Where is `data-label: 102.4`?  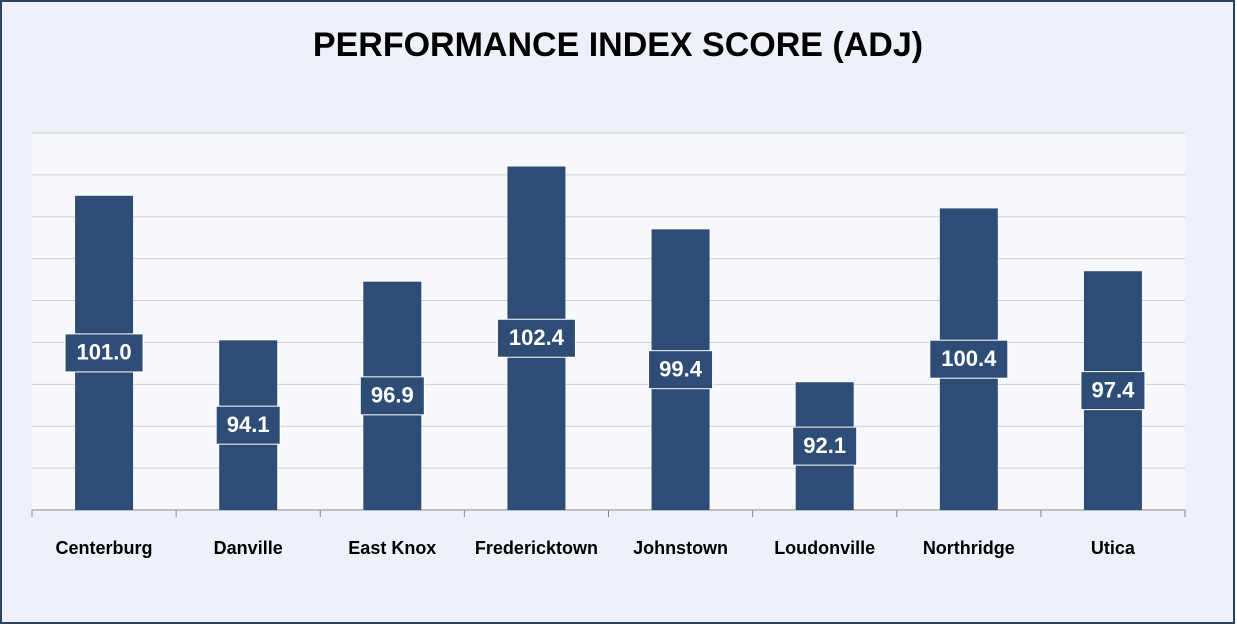 data-label: 102.4 is located at coordinates (537, 337).